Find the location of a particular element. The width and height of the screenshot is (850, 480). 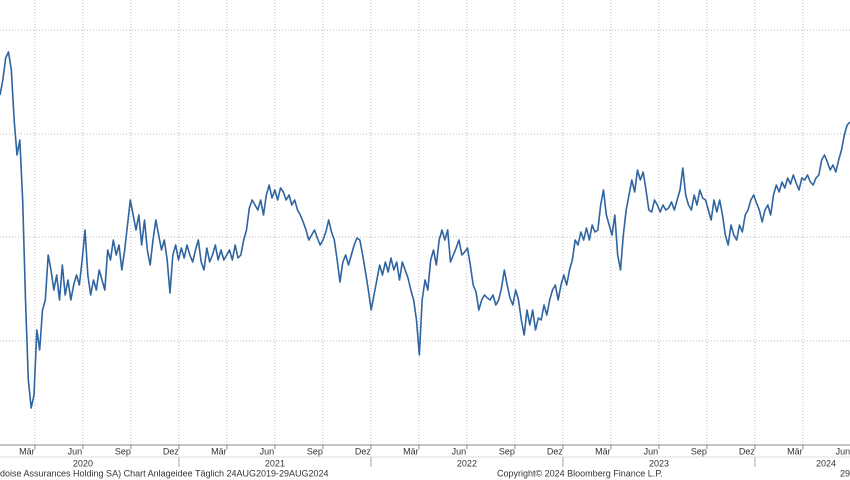

year-label: 2024 is located at coordinates (826, 463).